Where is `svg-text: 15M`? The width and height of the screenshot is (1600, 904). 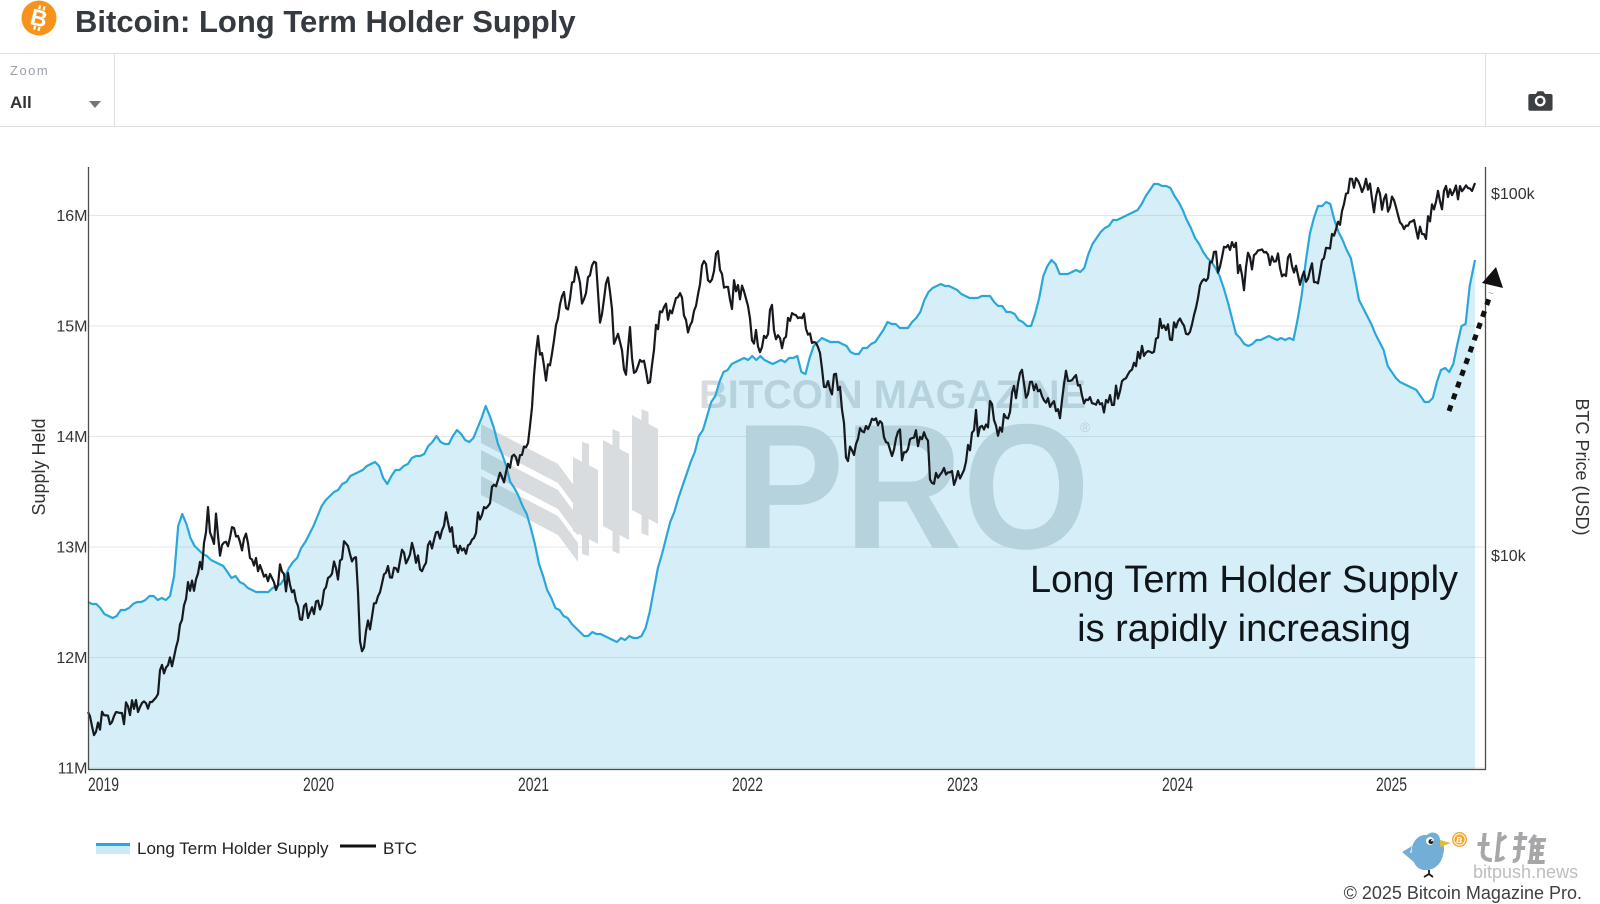
svg-text: 15M is located at coordinates (71, 327).